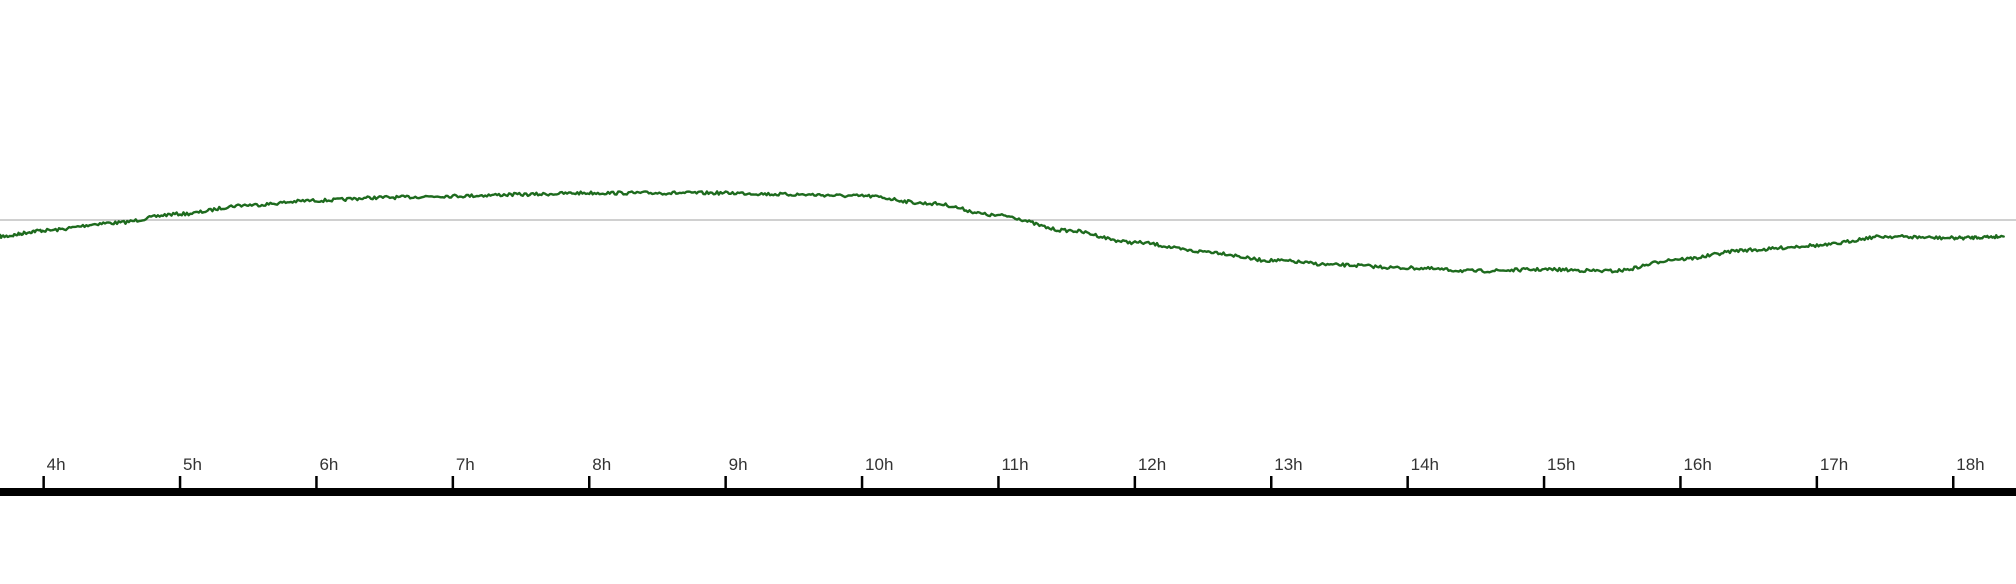 The width and height of the screenshot is (2016, 584). Describe the element at coordinates (1697, 464) in the screenshot. I see `x-tick-label: 16h` at that location.